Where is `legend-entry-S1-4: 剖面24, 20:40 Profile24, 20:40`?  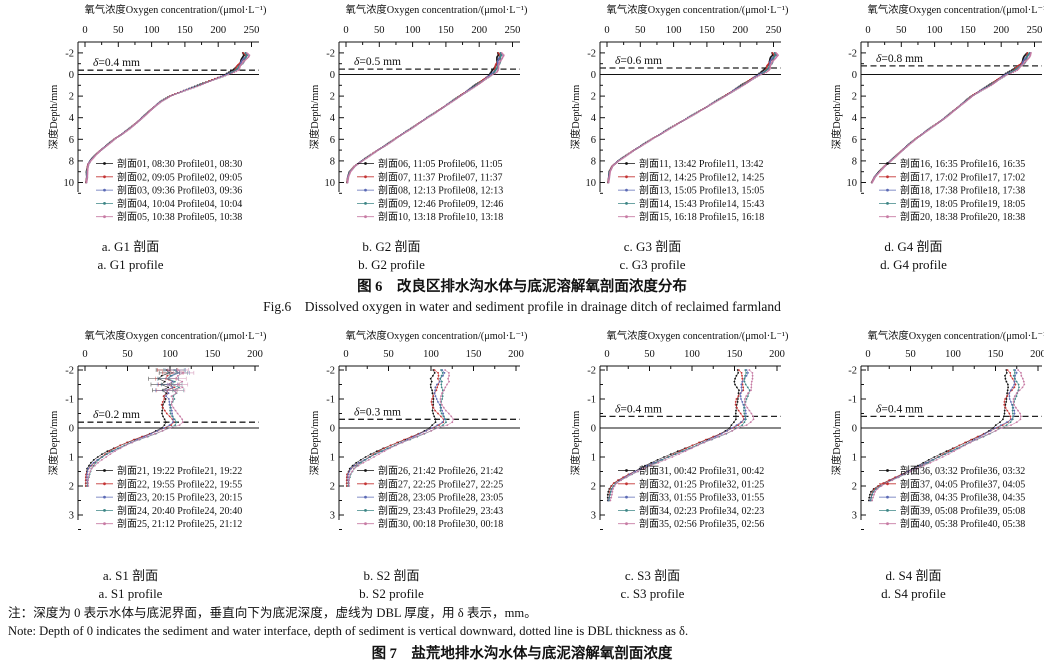 legend-entry-S1-4: 剖面24, 20:40 Profile24, 20:40 is located at coordinates (169, 510).